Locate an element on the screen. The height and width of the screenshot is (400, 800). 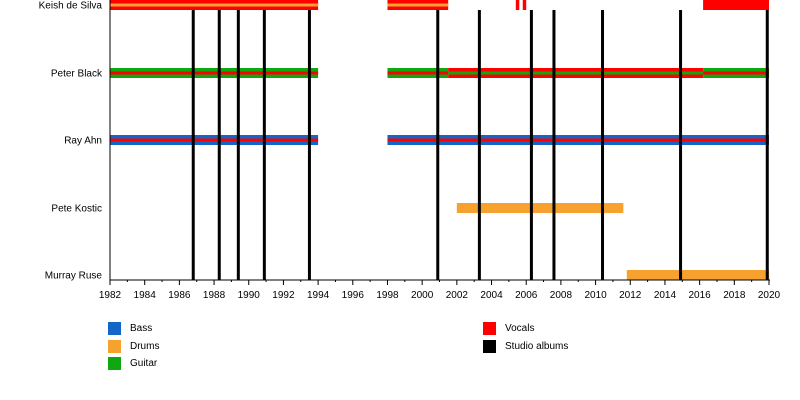
bar-stripe-guitar is located at coordinates (576, 73).